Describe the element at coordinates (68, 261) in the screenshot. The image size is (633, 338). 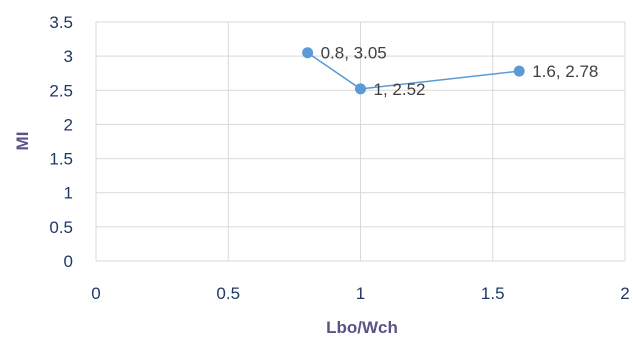
I see `y-tick-label: 0` at that location.